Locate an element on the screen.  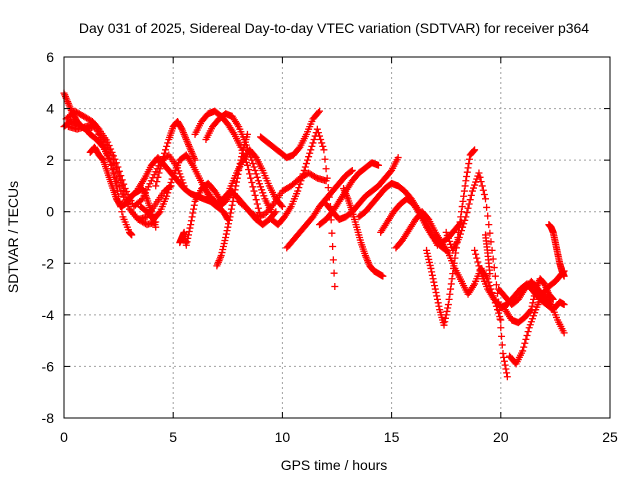
x-axis-label: GPS time / hours is located at coordinates (334, 465).